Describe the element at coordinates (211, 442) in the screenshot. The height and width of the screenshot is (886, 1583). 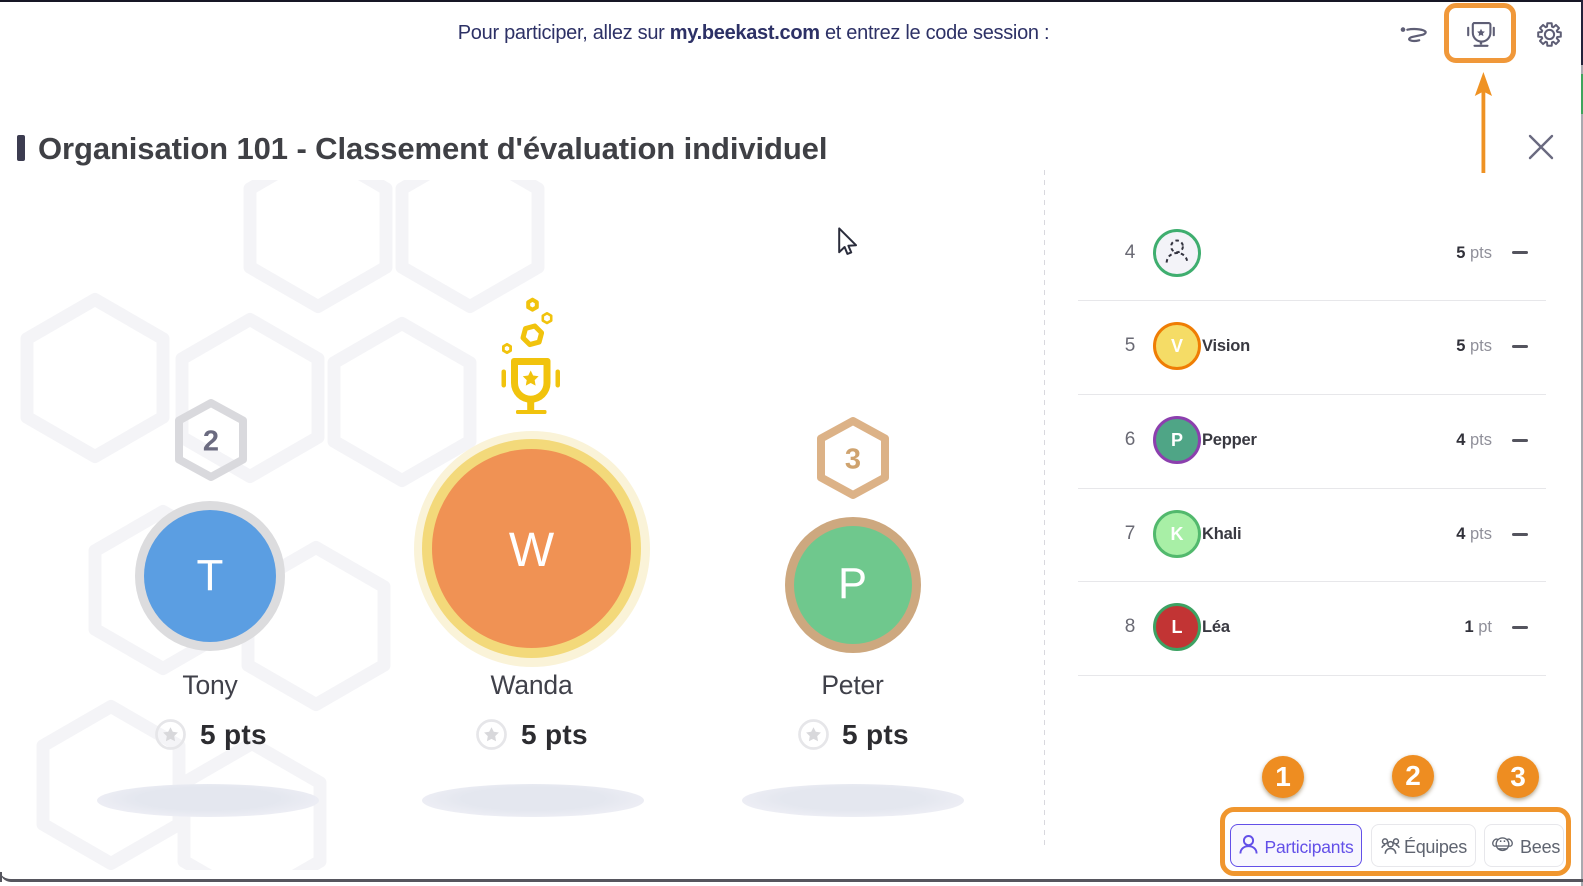
I see `svg-text: 2` at that location.